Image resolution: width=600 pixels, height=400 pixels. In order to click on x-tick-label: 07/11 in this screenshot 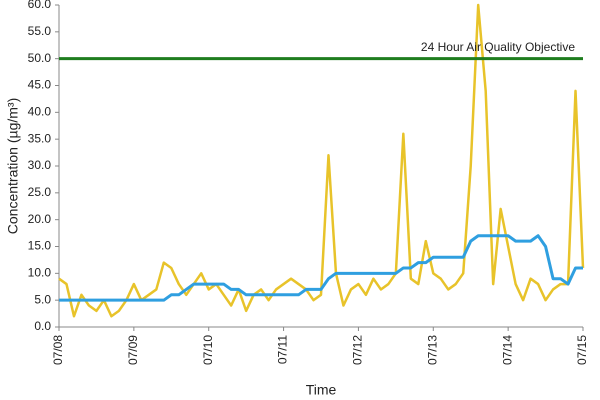, I will do `click(283, 349)`.